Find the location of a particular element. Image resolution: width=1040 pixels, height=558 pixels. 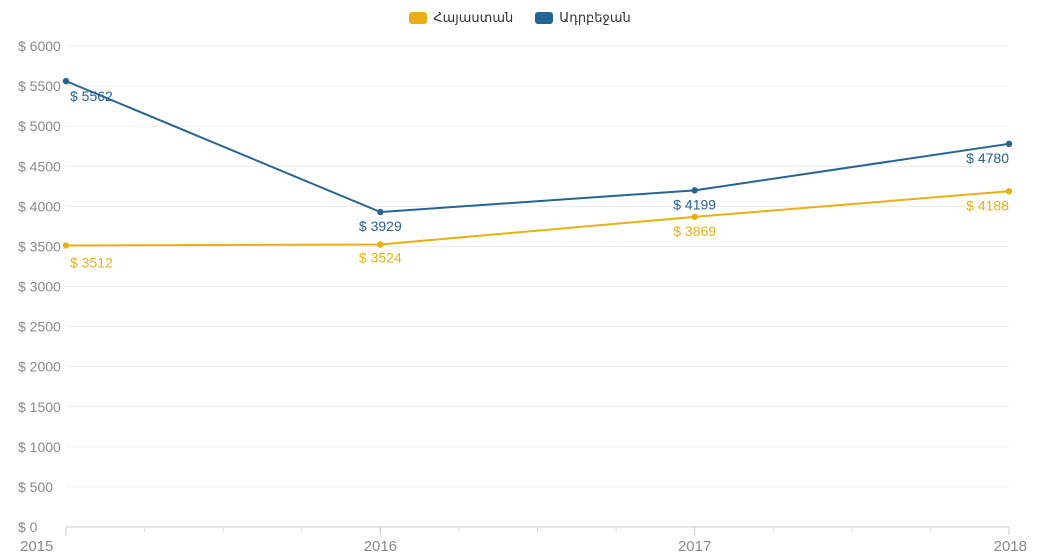

legend-label-armenia: Հայաստան is located at coordinates (473, 17).